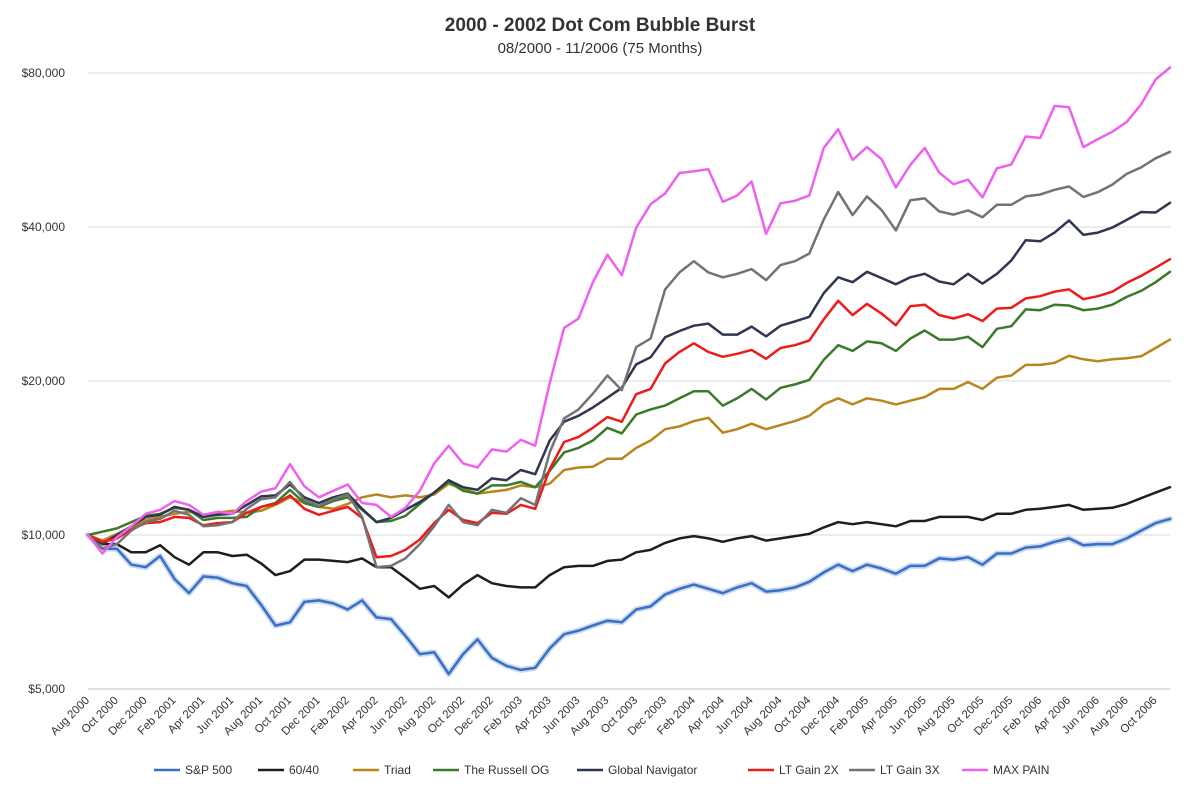  Describe the element at coordinates (506, 770) in the screenshot. I see `legend-label: The Russell OG` at that location.